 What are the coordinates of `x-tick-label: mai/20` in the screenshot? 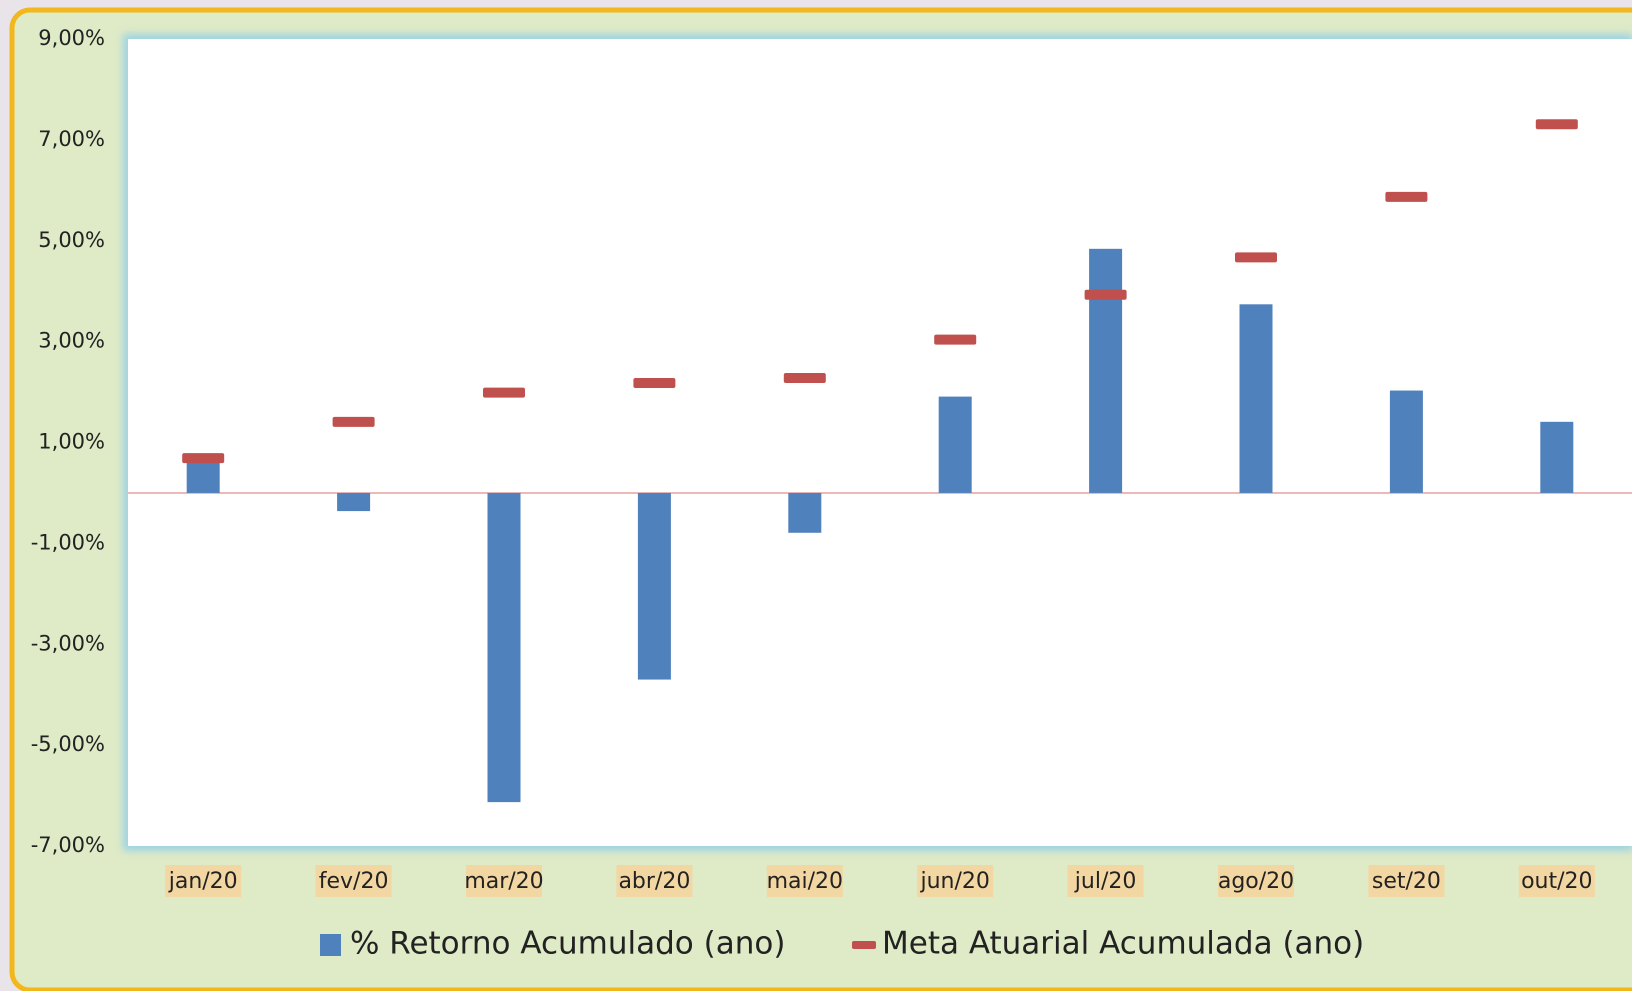 It's located at (805, 881).